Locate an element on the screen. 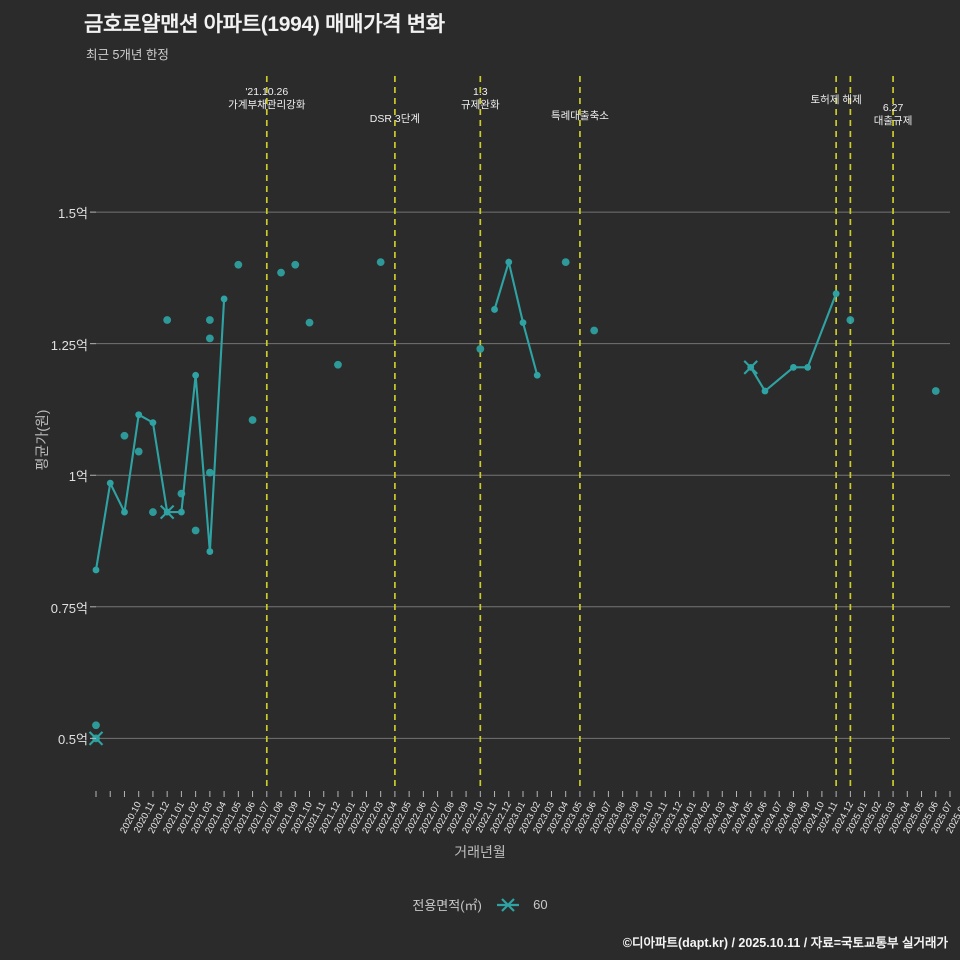  legend: 전용면적(㎡) 60 is located at coordinates (480, 904).